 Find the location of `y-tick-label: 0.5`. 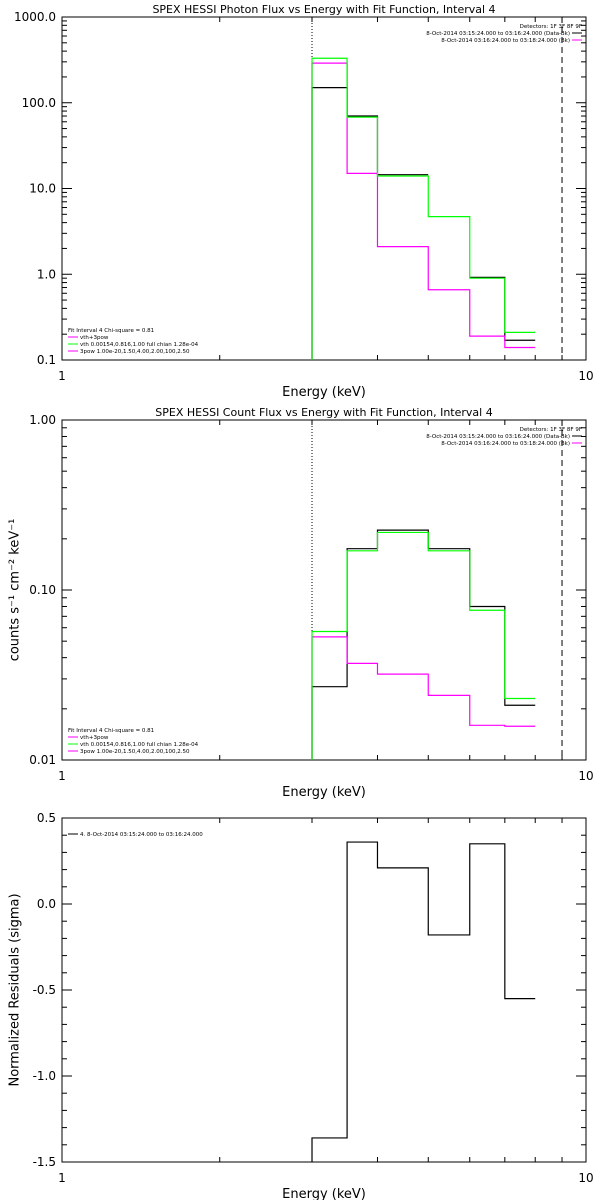

y-tick-label: 0.5 is located at coordinates (46, 818).